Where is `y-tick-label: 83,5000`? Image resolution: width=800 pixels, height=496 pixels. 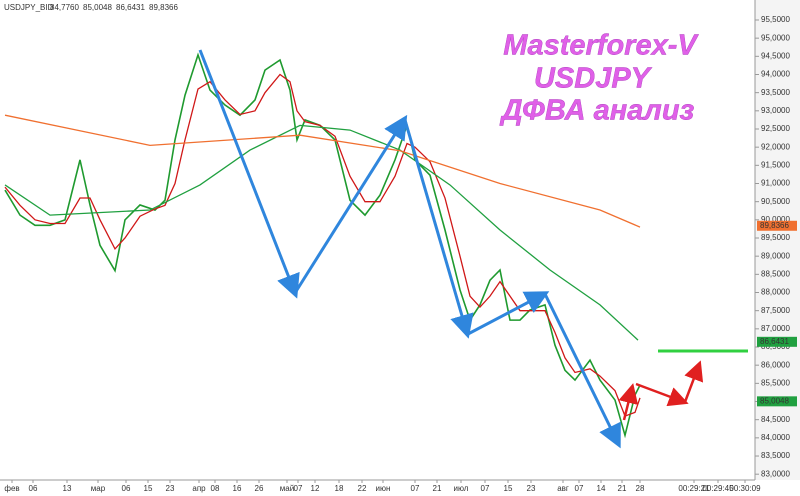
y-tick-label: 83,5000 is located at coordinates (775, 455).